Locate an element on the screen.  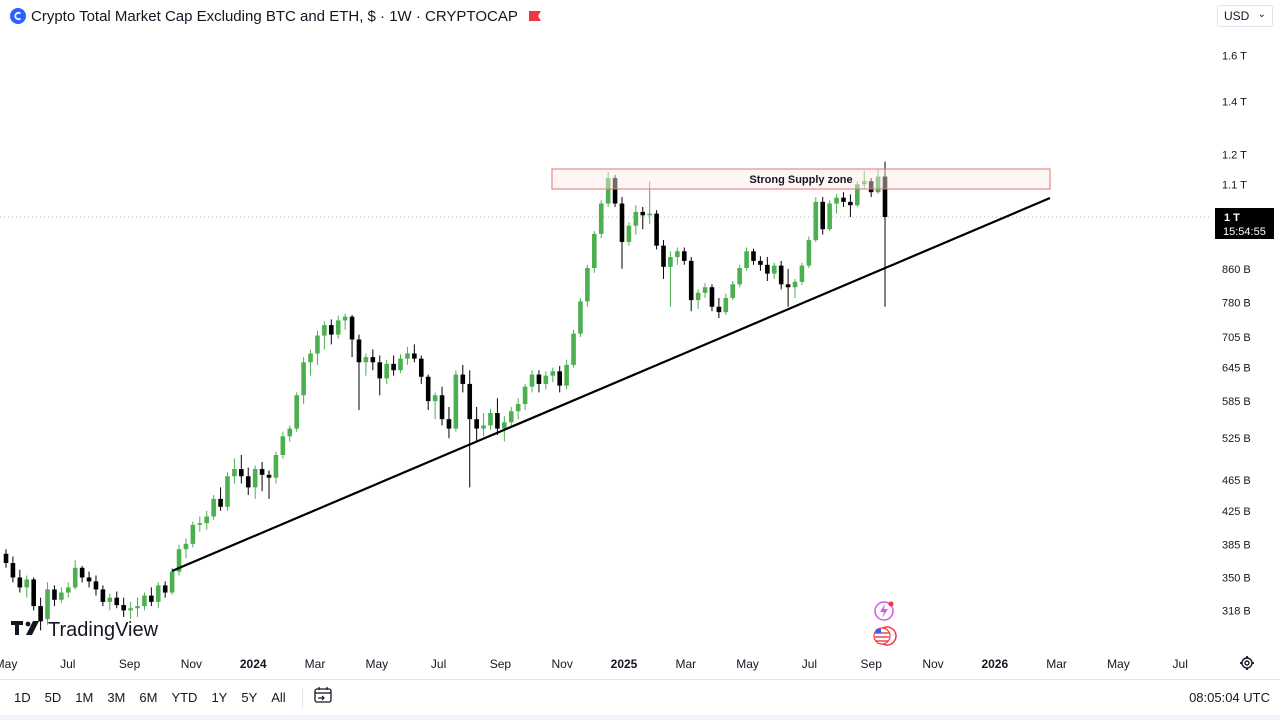
supply-zone: Strong Supply zone is located at coordinates (801, 179).